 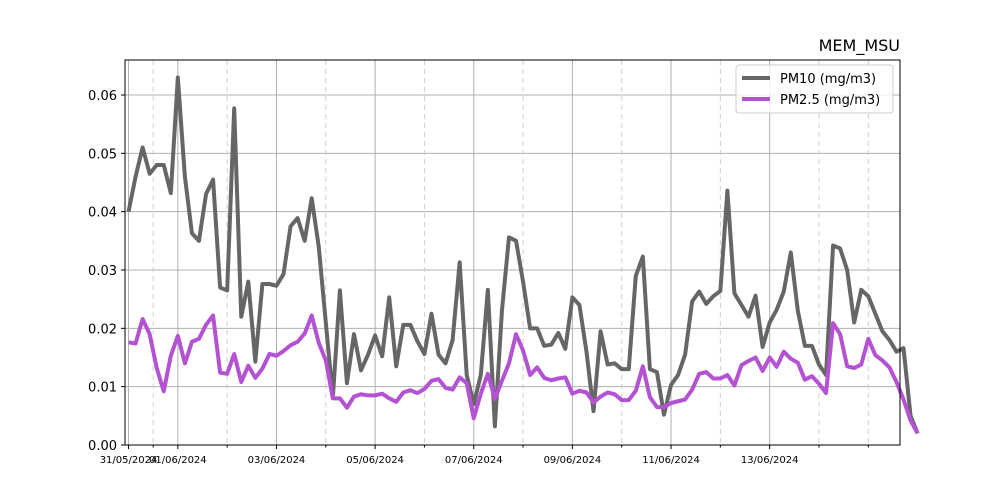 I want to click on x-tick-label: 05/06/2024, so click(x=375, y=460).